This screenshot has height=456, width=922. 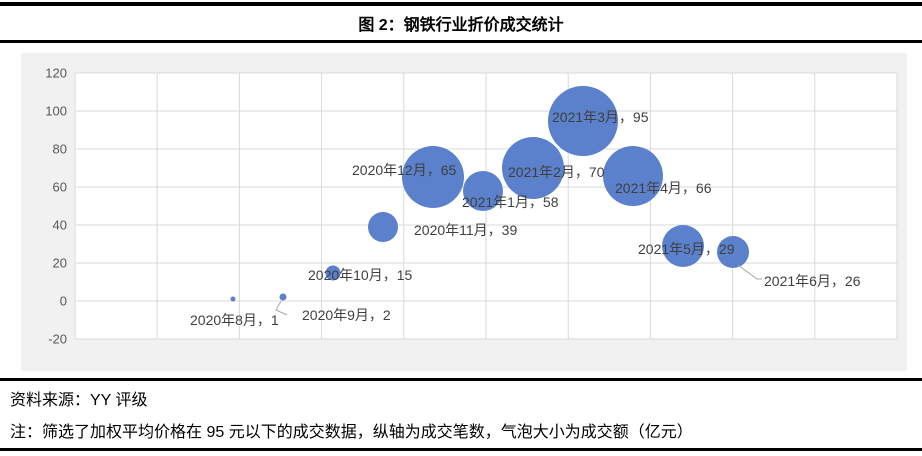 What do you see at coordinates (56, 111) in the screenshot?
I see `y-axis-tick: 100` at bounding box center [56, 111].